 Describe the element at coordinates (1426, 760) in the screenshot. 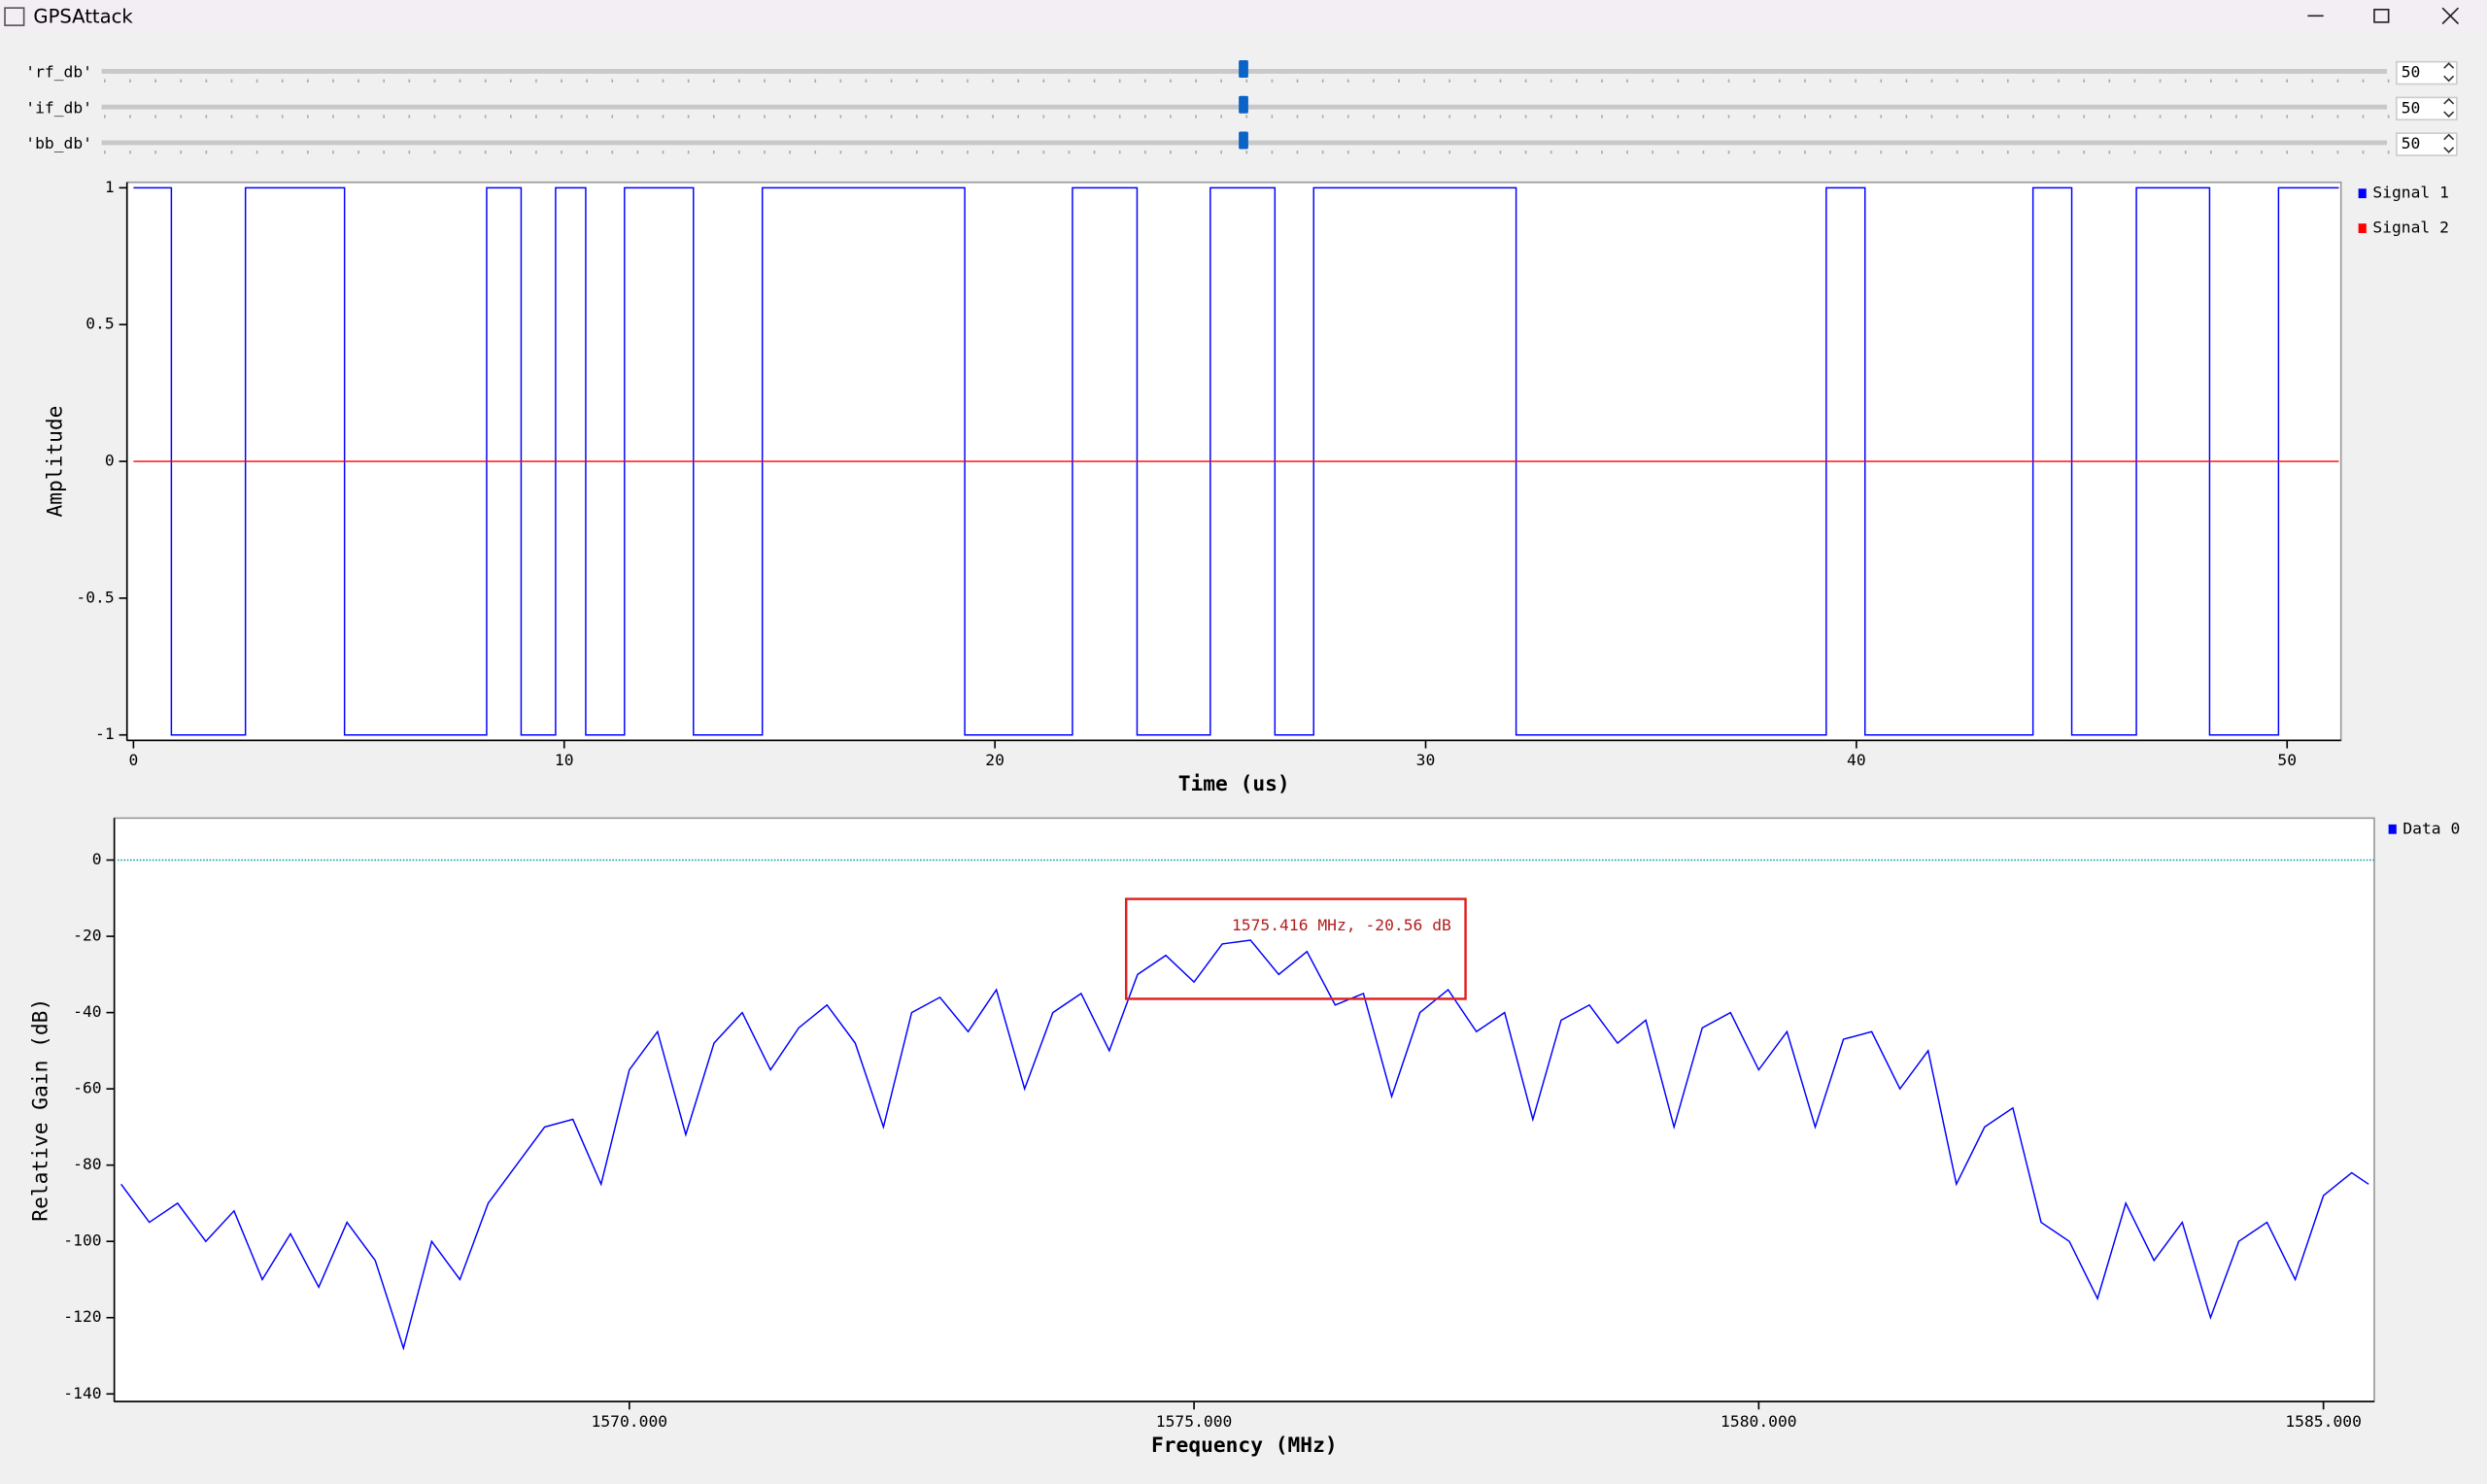

I see `x-tick-label: 30` at that location.